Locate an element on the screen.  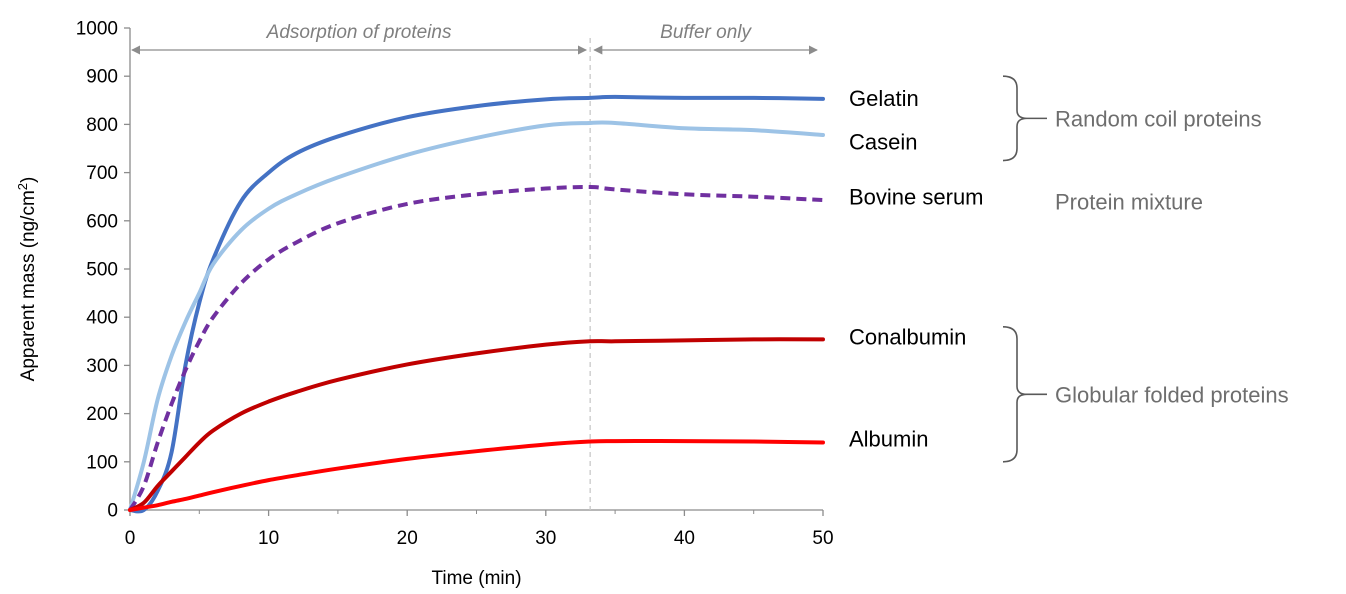
series-label-bovine-serum: Bovine serum is located at coordinates (916, 197).